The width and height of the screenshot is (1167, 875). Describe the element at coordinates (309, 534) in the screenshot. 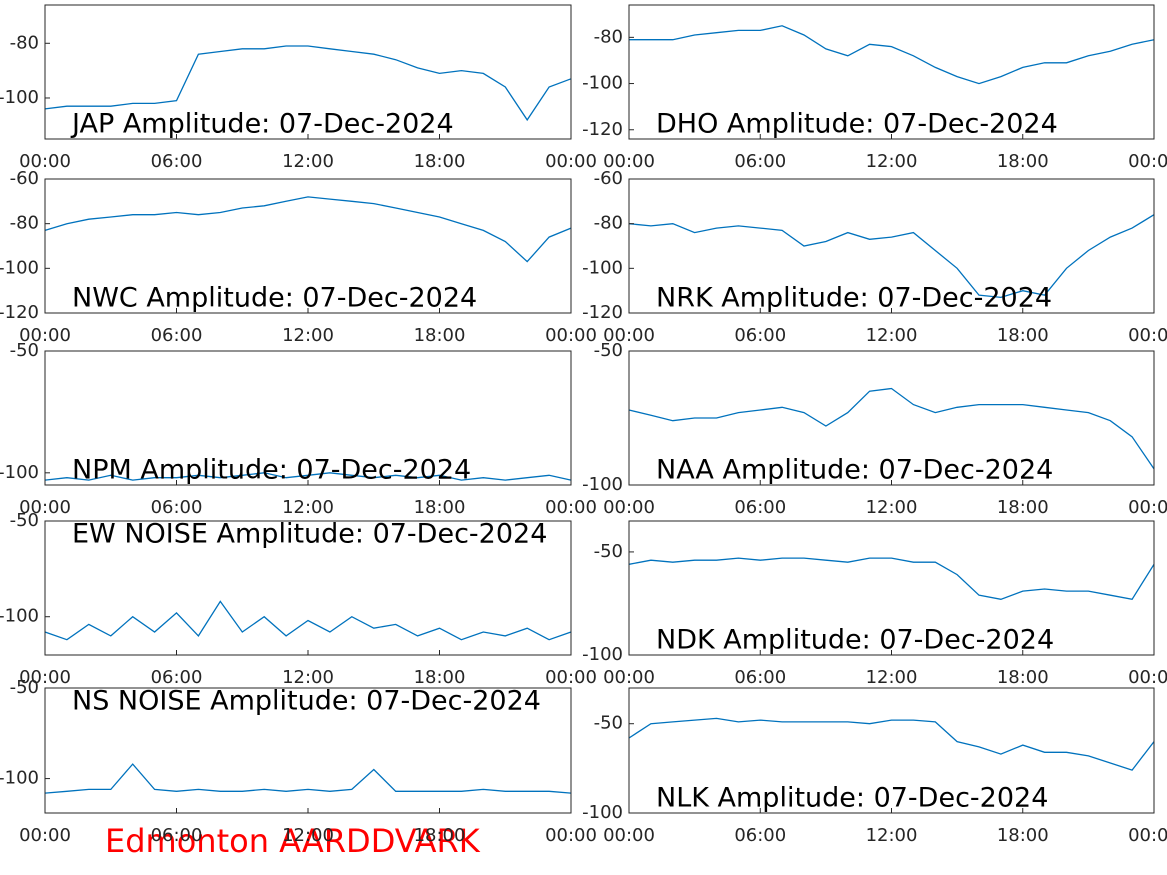

I see `panel-title: EW NOISE Amplitude: 07-Dec-2024` at that location.